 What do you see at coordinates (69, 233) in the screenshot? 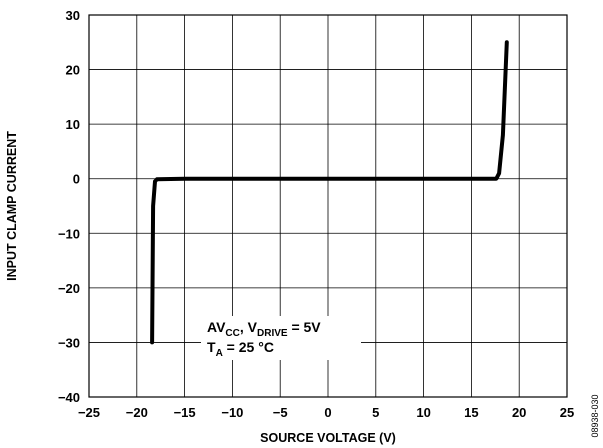
I see `y-tick-label: −10` at bounding box center [69, 233].